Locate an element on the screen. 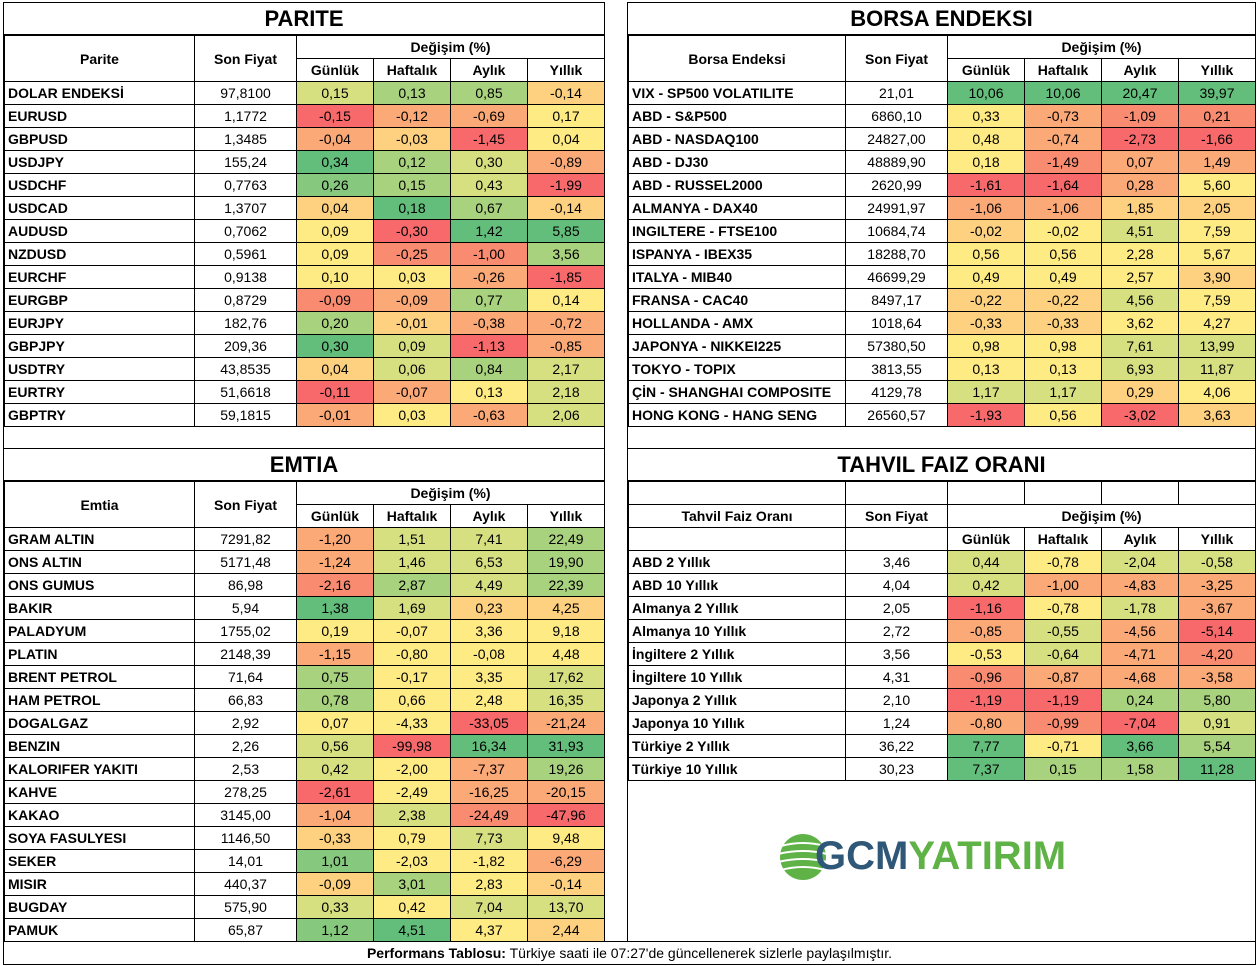 The width and height of the screenshot is (1257, 966). change-gunluk: 10,06 is located at coordinates (986, 93).